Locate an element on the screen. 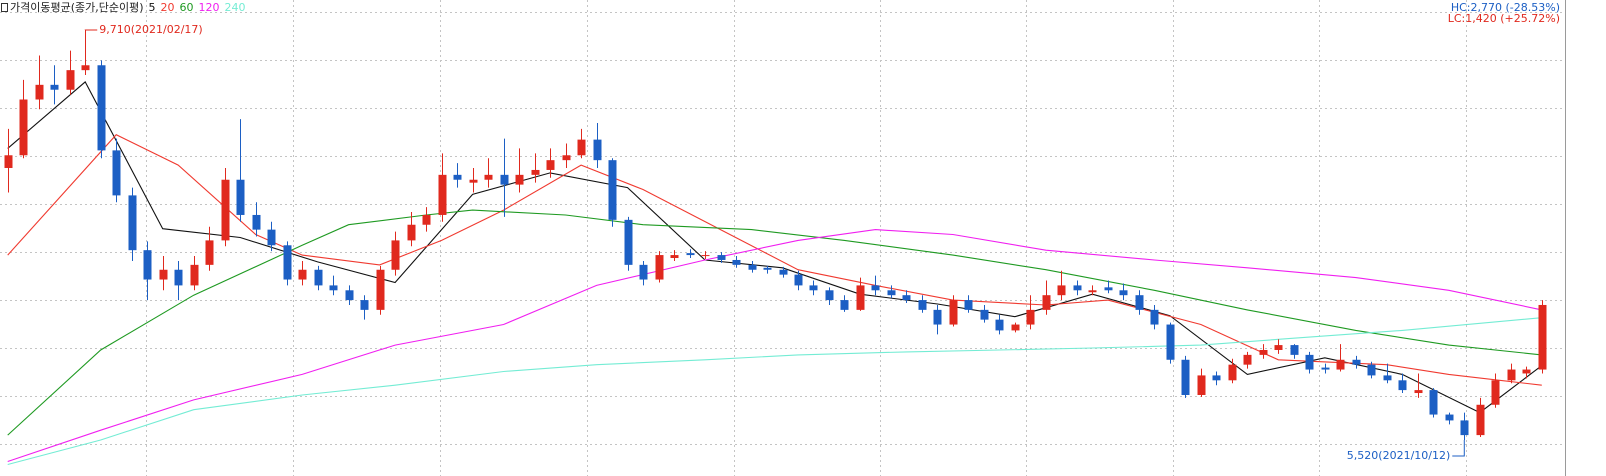  info-label: LC:1,420 (+25.72%) is located at coordinates (1504, 18).